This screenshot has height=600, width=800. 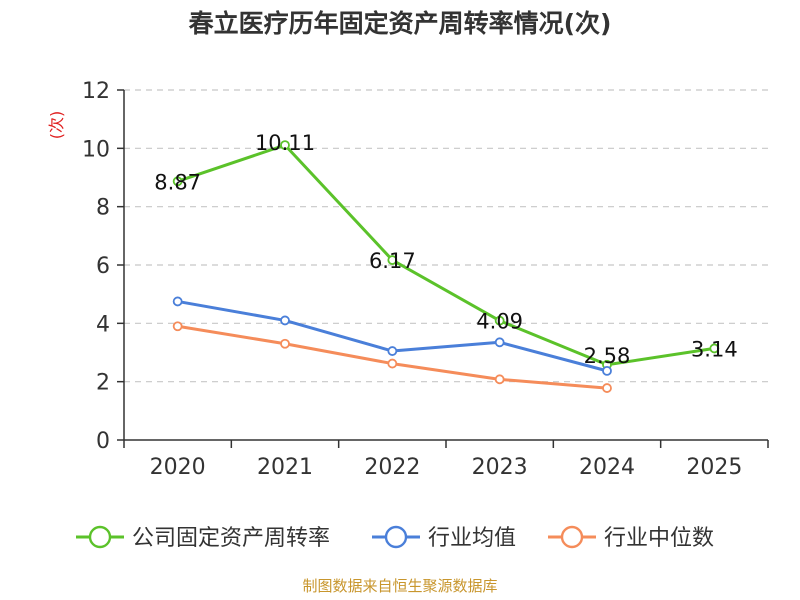 I want to click on x-tick-label-2021: 2021, so click(x=285, y=467).